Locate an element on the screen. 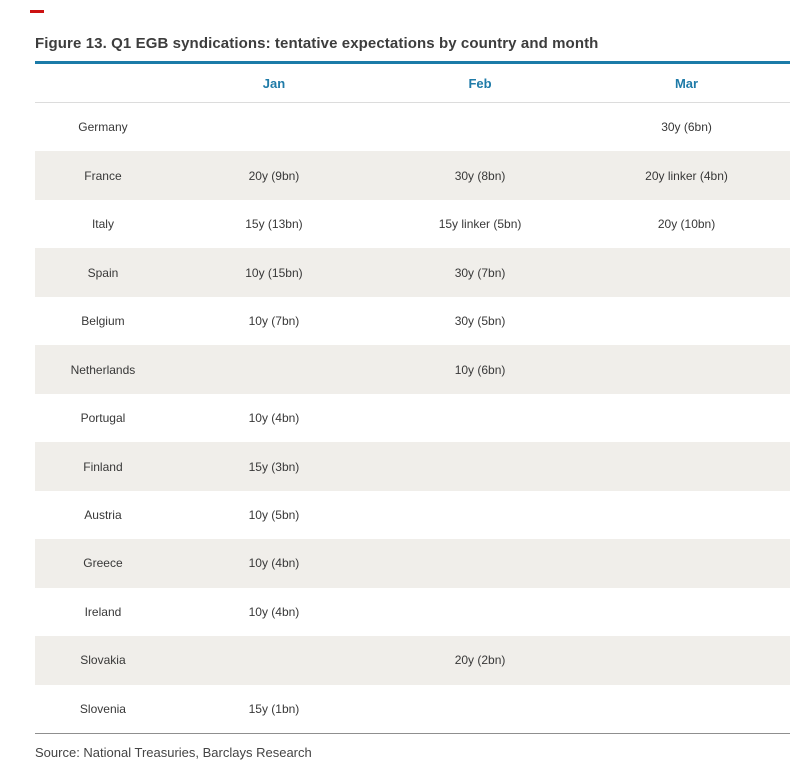 The width and height of the screenshot is (800, 771). jan-cell: 15y (1bn) is located at coordinates (274, 708).